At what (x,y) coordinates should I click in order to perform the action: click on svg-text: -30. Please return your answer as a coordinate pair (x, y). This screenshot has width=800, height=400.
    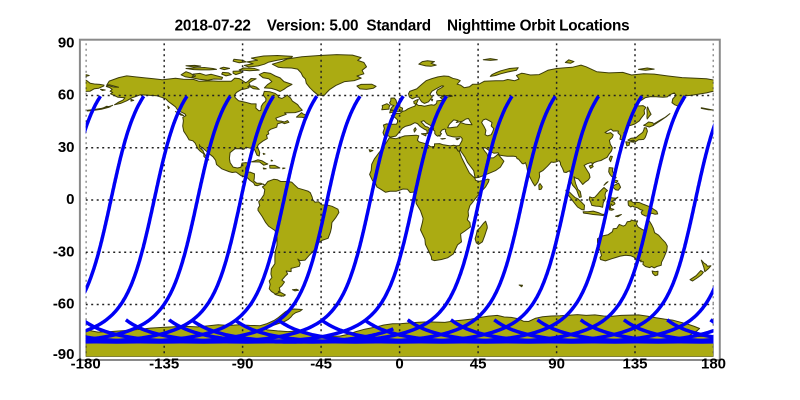
    Looking at the image, I should click on (64, 251).